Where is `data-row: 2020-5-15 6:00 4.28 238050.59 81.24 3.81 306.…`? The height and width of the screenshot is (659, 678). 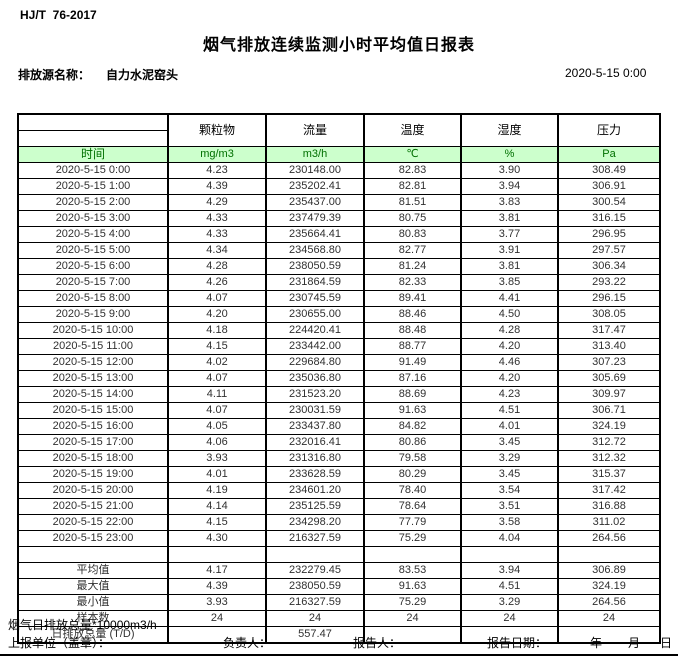
data-row: 2020-5-15 6:00 4.28 238050.59 81.24 3.81 306.… is located at coordinates (339, 266).